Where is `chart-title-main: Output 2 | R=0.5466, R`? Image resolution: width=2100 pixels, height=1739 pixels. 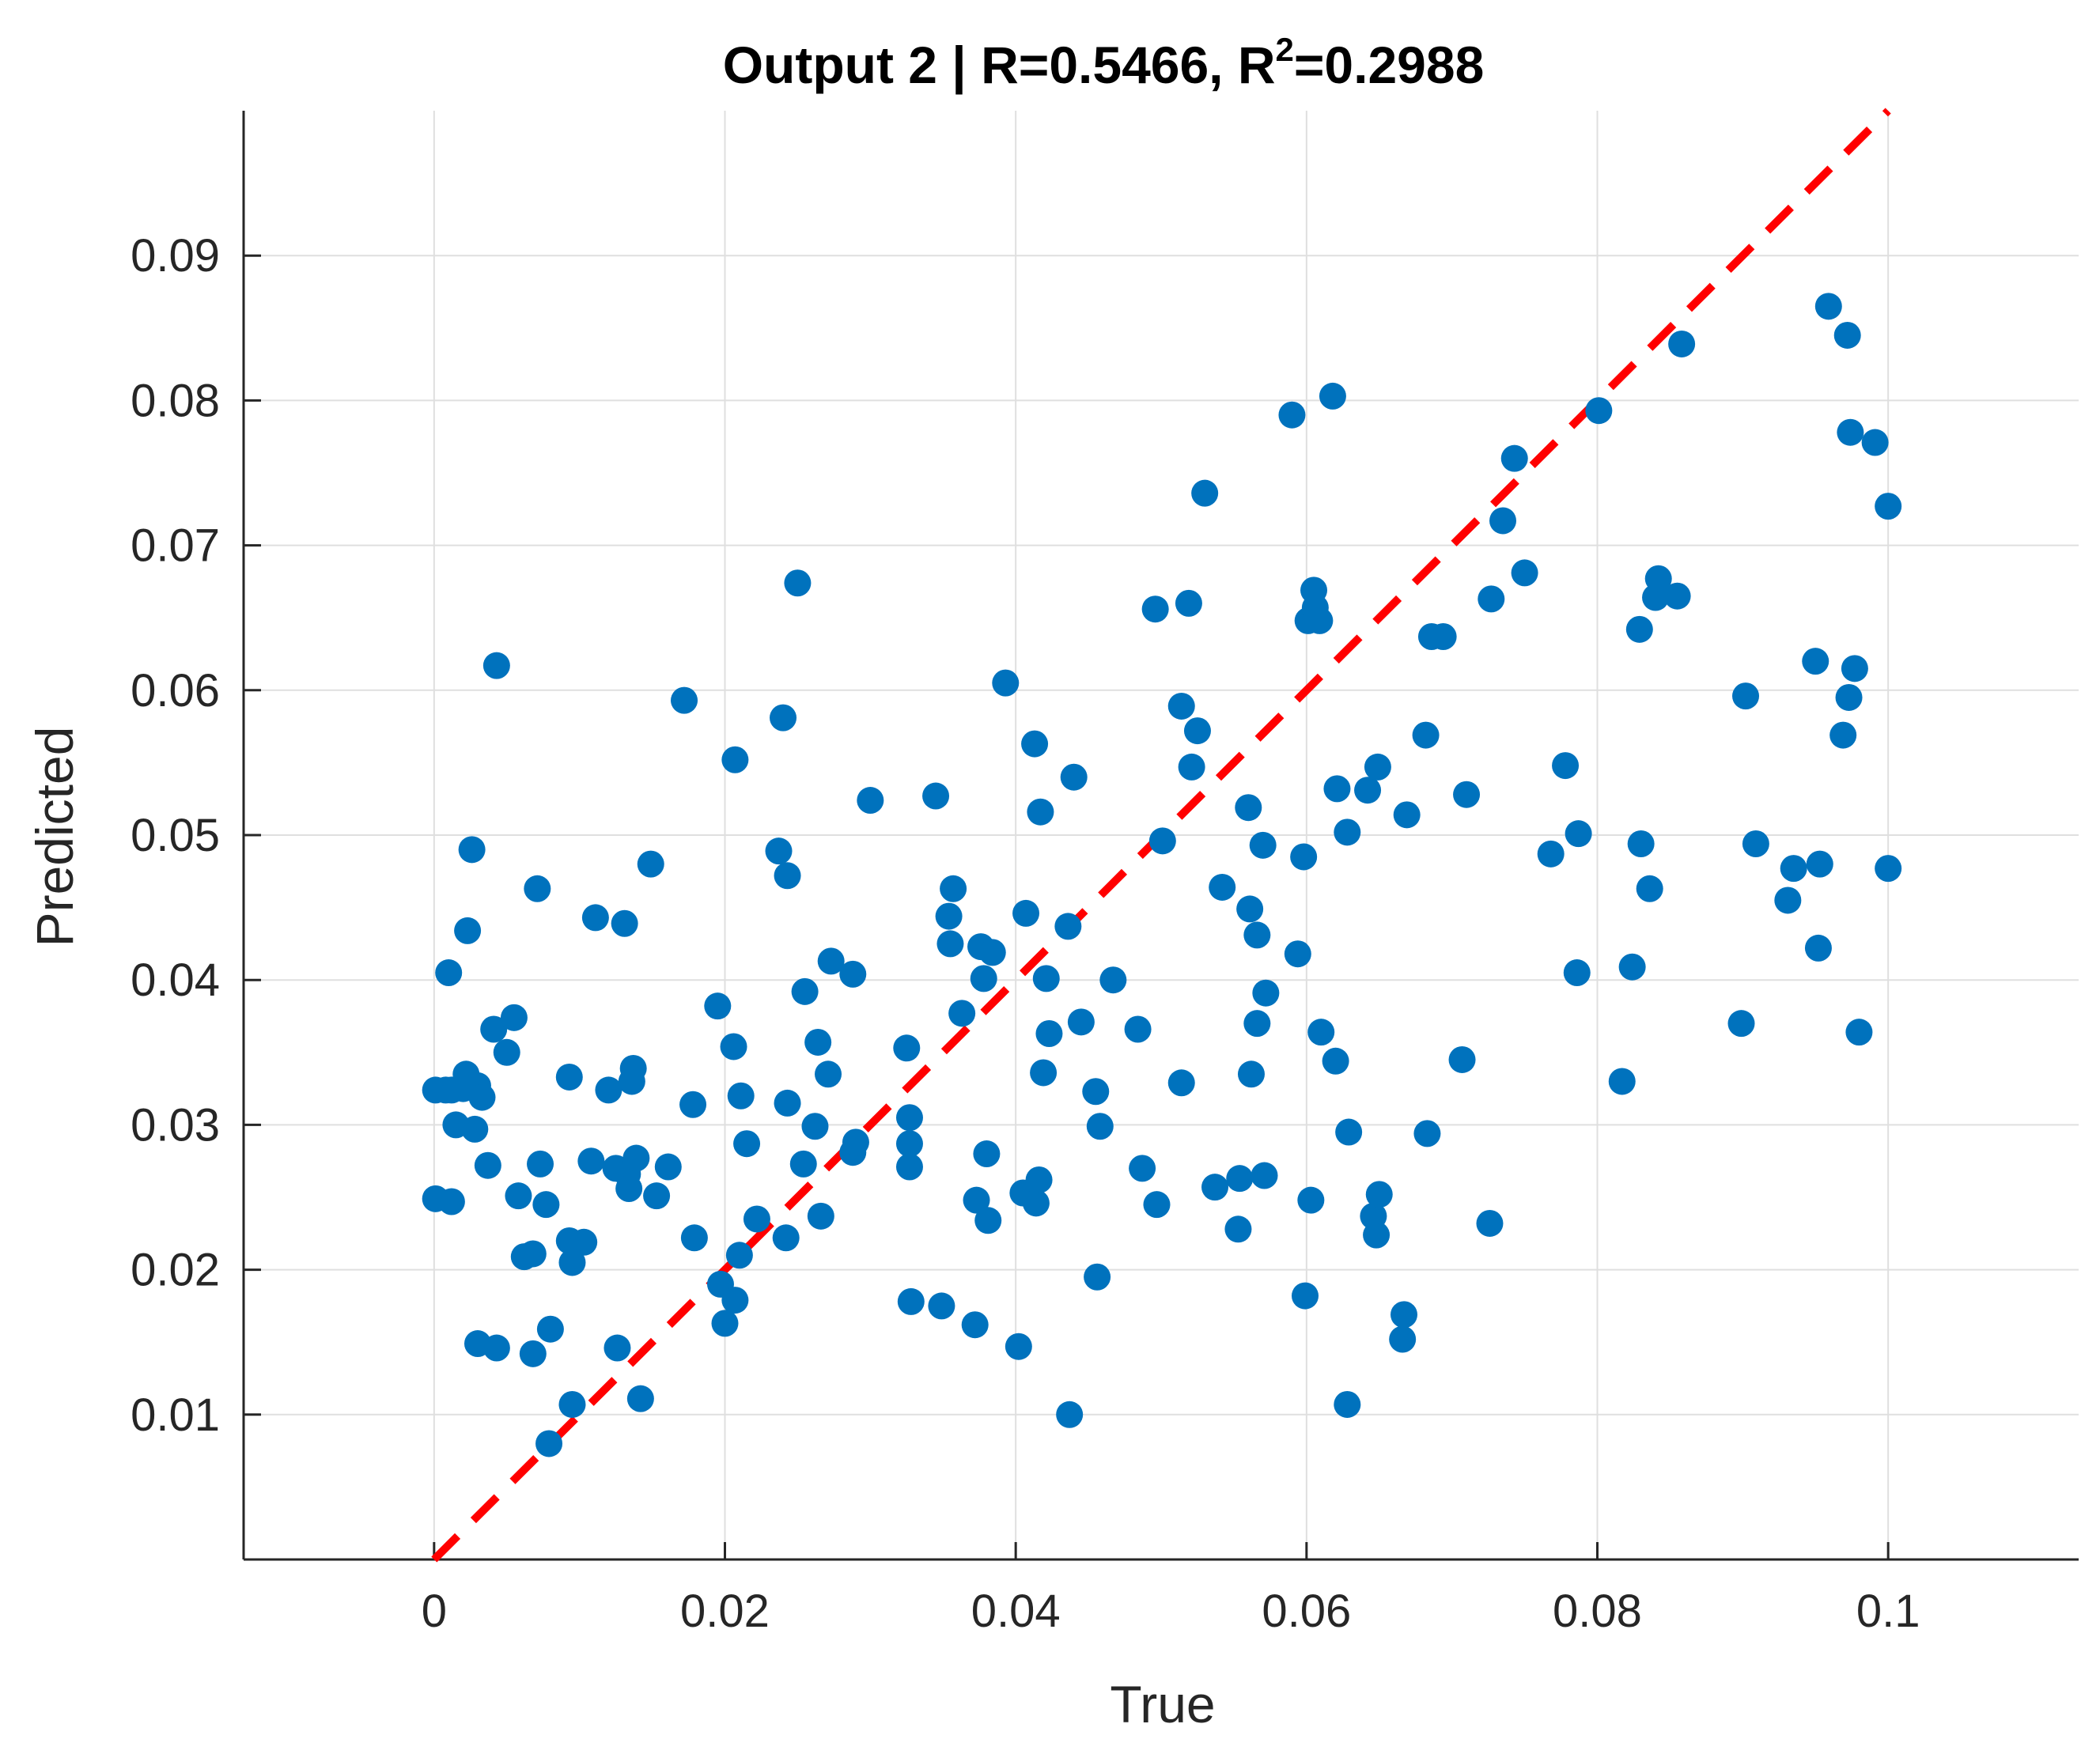 chart-title-main: Output 2 | R=0.5466, R is located at coordinates (1000, 66).